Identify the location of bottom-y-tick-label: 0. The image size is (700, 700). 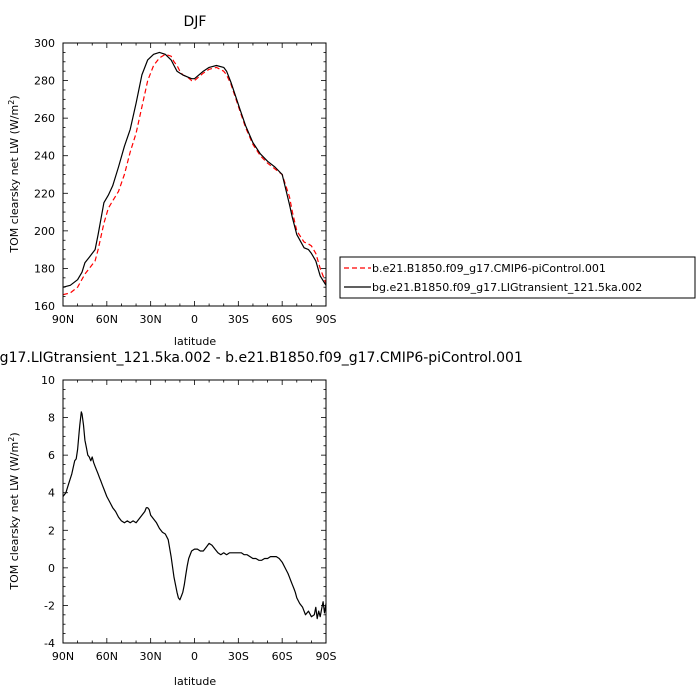
(51, 568).